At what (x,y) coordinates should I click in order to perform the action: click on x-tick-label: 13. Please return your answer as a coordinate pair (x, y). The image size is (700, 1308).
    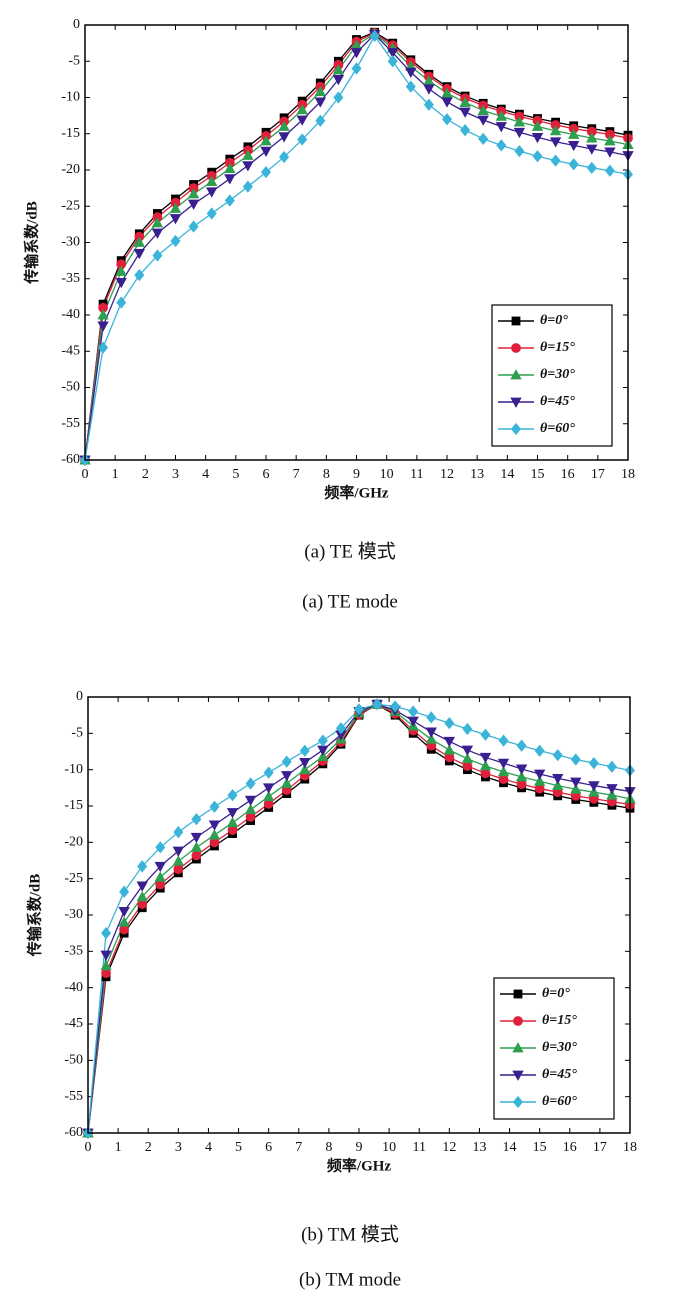
    Looking at the image, I should click on (479, 1147).